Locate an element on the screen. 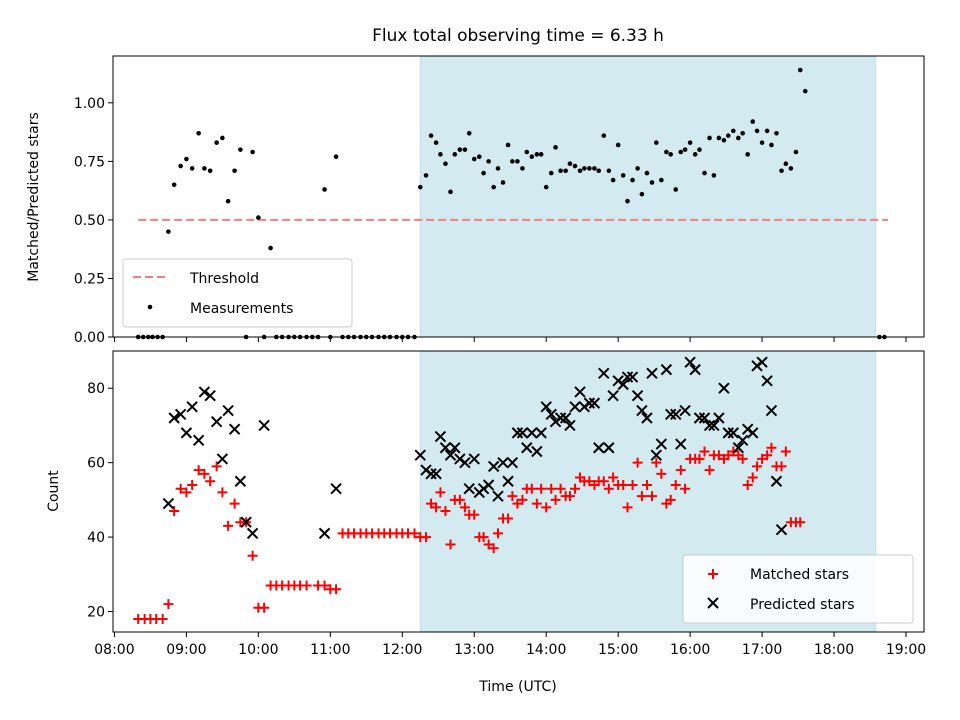 The width and height of the screenshot is (960, 720). x-tick-label: 10:00 is located at coordinates (258, 650).